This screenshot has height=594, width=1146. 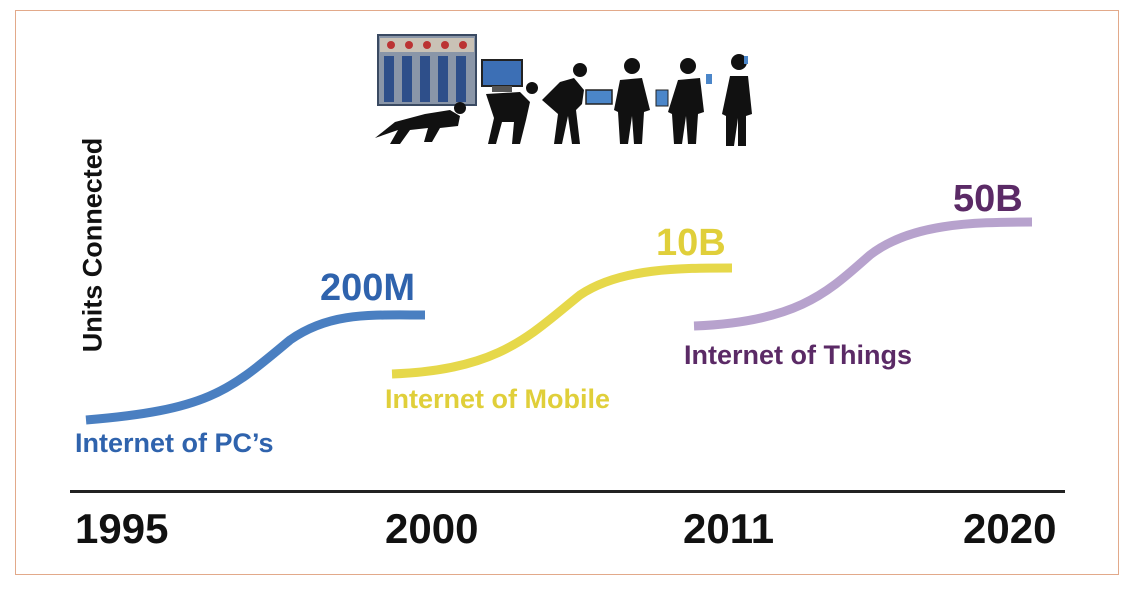 I want to click on year-label-2020: 2020, so click(x=1010, y=528).